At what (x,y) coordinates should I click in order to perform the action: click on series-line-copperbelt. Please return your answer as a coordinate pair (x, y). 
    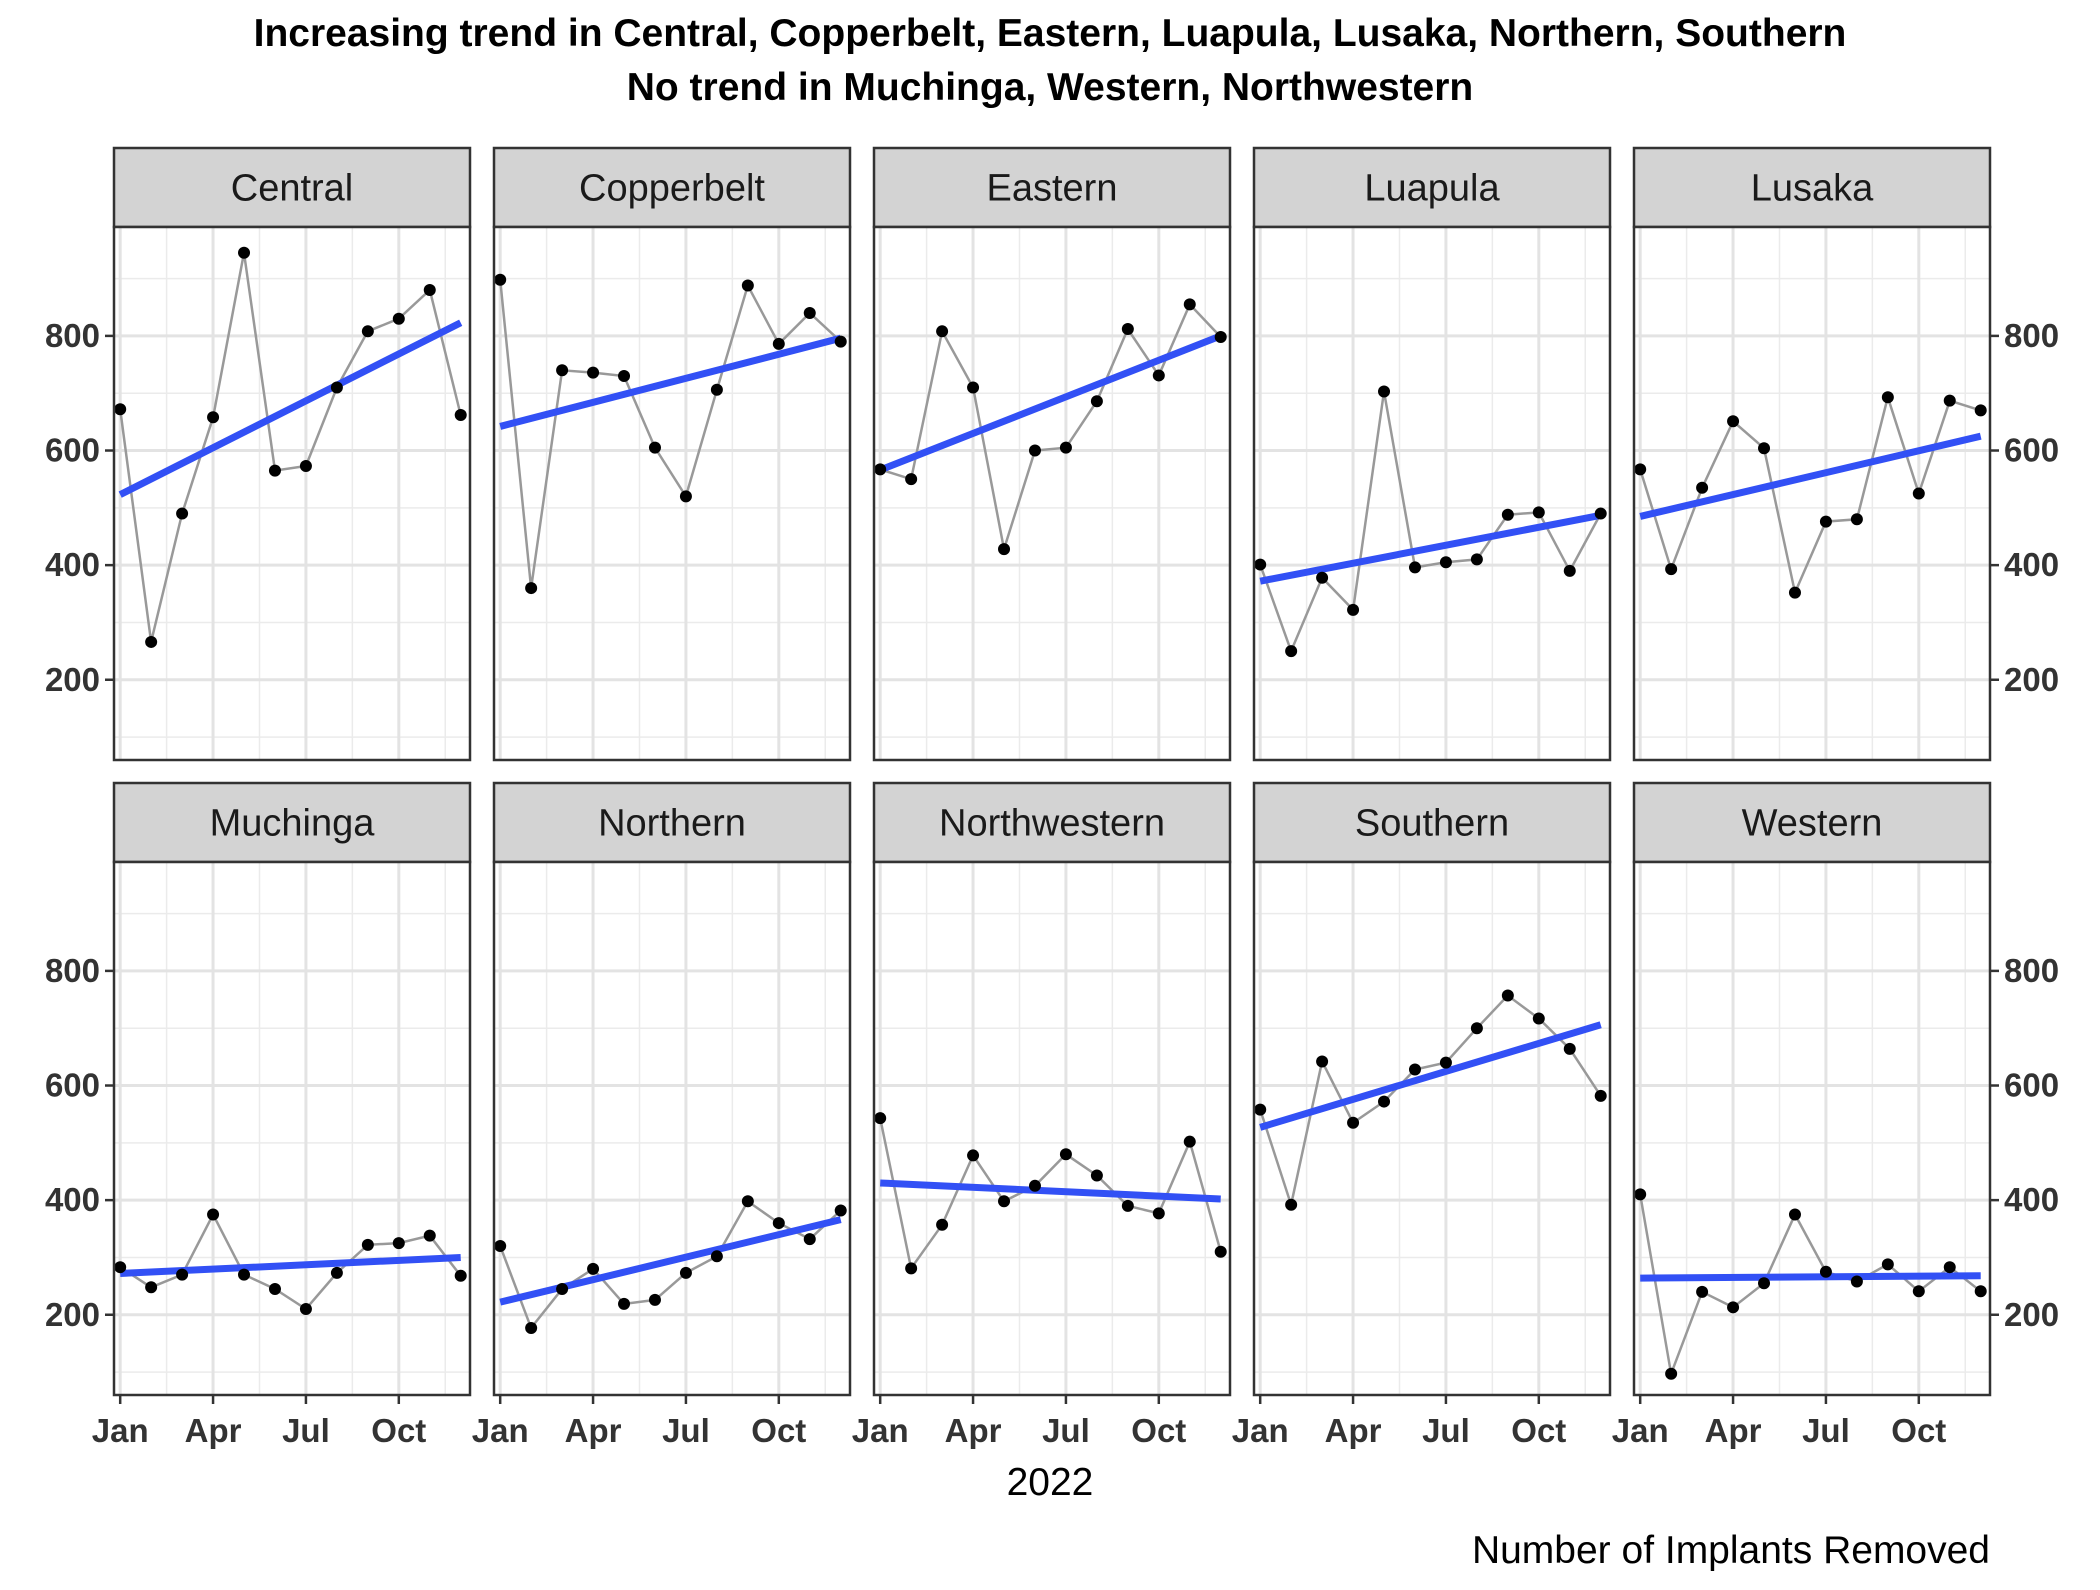
    Looking at the image, I should click on (670, 434).